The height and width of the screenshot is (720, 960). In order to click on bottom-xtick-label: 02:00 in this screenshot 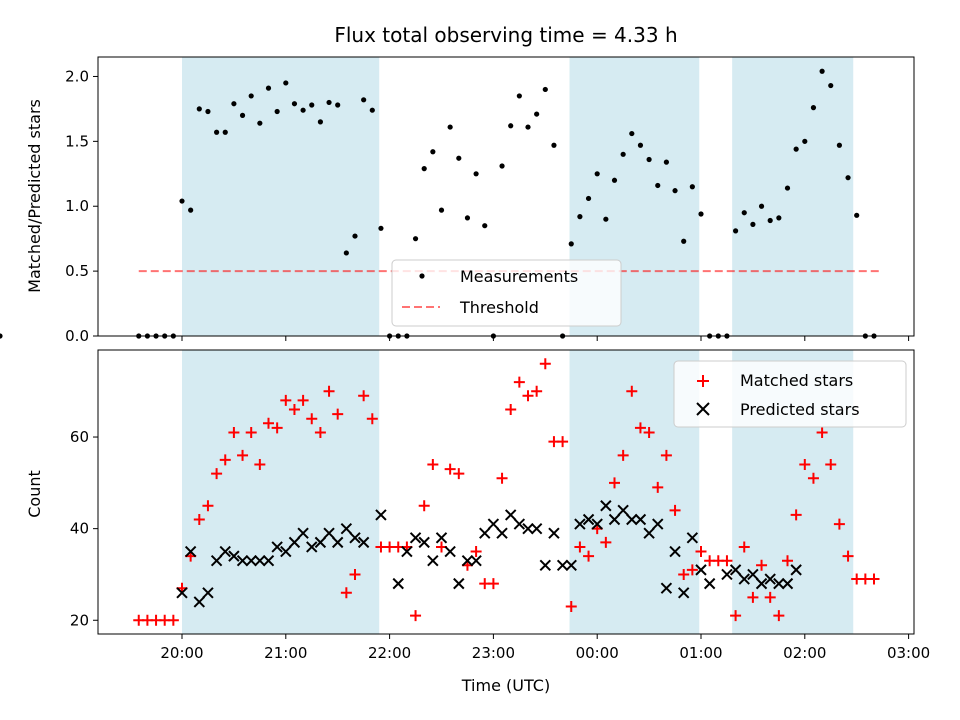, I will do `click(804, 653)`.